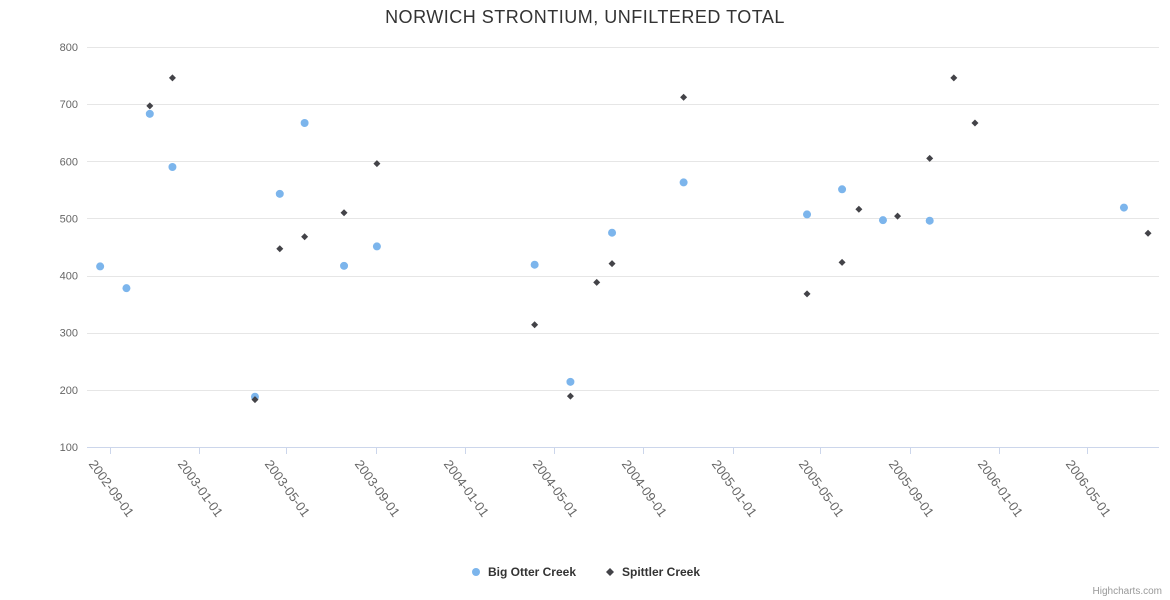 The width and height of the screenshot is (1170, 600). What do you see at coordinates (69, 391) in the screenshot?
I see `y-tick-label: 200` at bounding box center [69, 391].